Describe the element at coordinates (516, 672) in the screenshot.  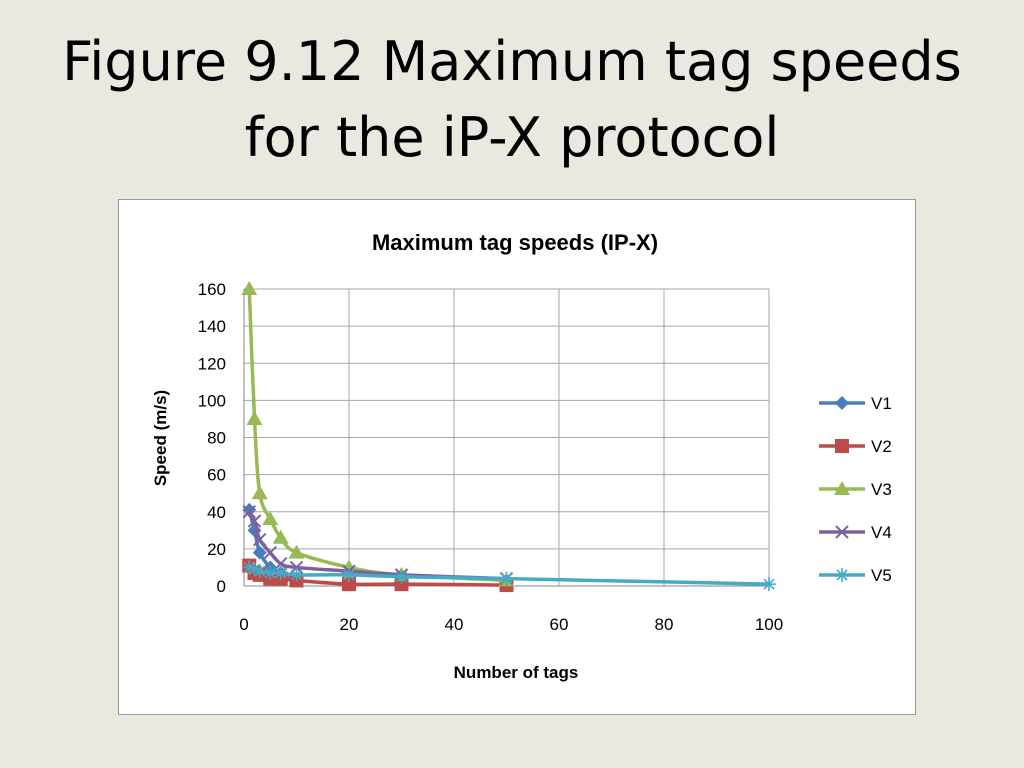
I see `x-axis-title: Number of tags` at that location.